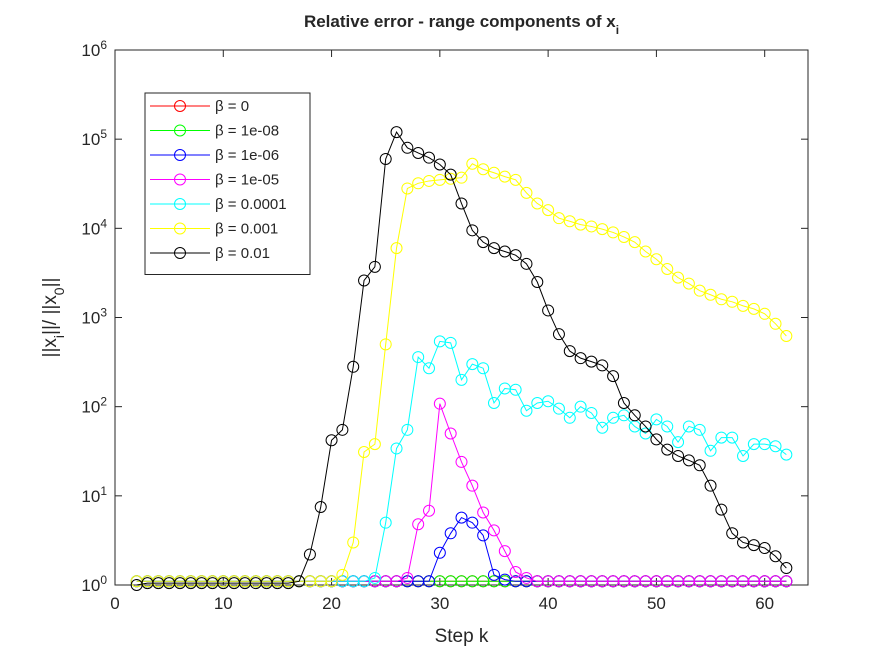  What do you see at coordinates (462, 636) in the screenshot?
I see `x-axis-label: Step k` at bounding box center [462, 636].